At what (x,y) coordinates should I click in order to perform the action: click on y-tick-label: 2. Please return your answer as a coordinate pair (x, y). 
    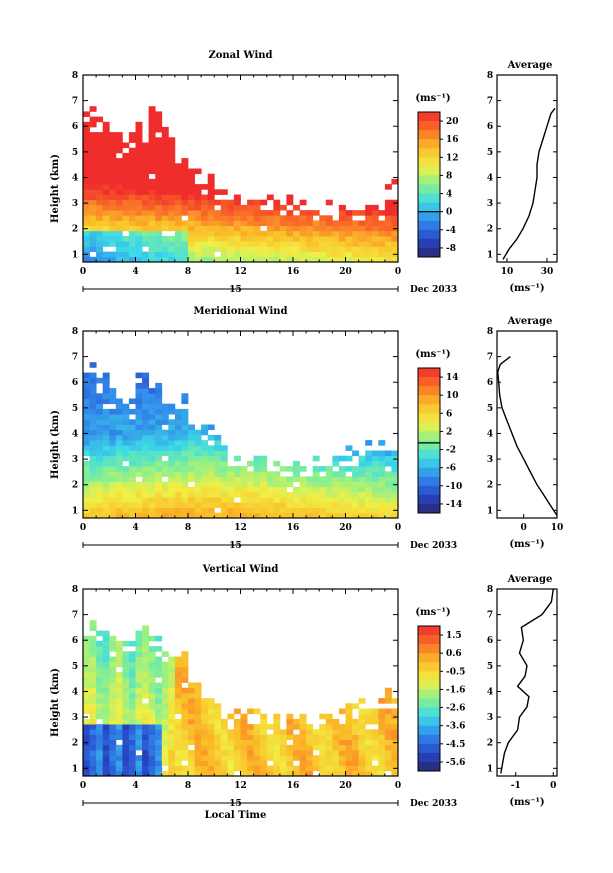
    Looking at the image, I should click on (75, 744).